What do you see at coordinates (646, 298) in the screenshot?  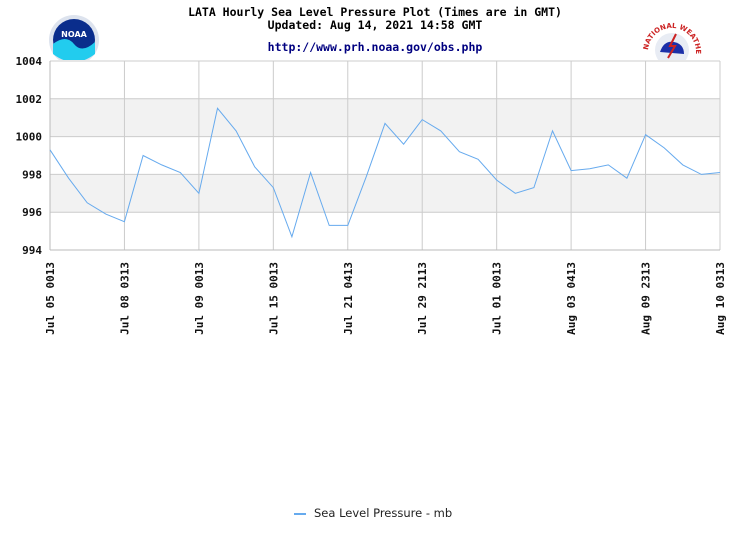 I see `x-tick-label: Aug 09 2313` at bounding box center [646, 298].